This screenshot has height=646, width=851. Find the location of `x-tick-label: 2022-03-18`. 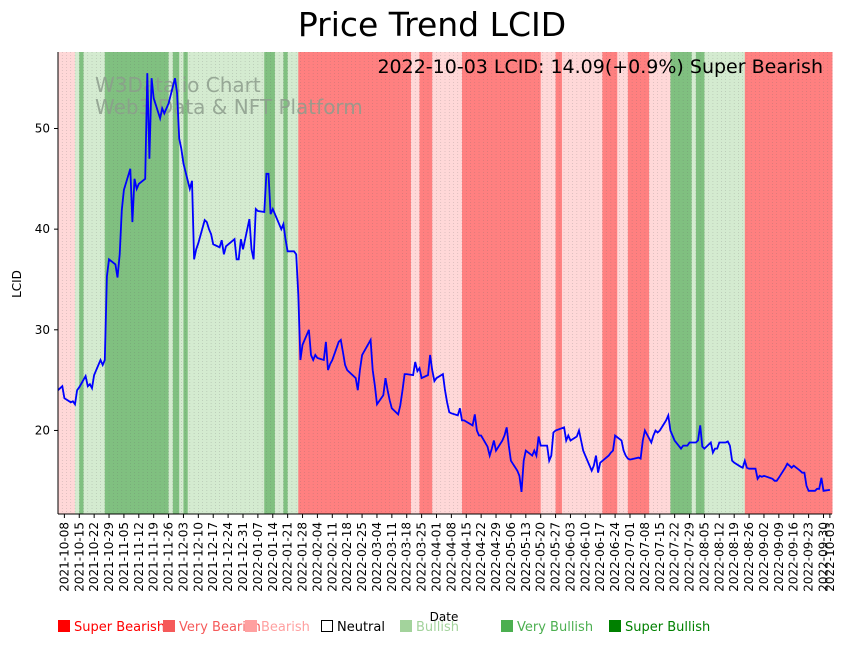

x-tick-label: 2022-03-18 is located at coordinates (407, 557).